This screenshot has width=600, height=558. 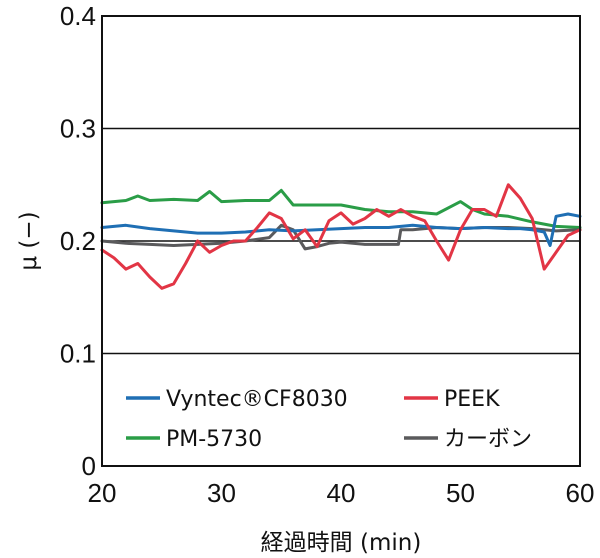 What do you see at coordinates (460, 493) in the screenshot?
I see `x-tick-label: 50` at bounding box center [460, 493].